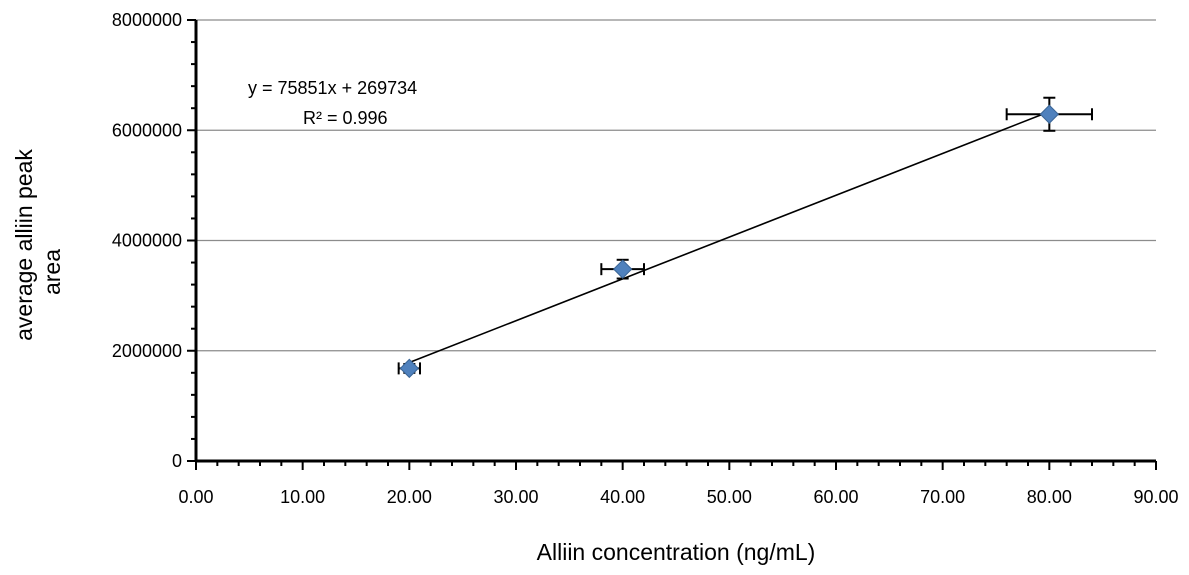 The image size is (1189, 575). Describe the element at coordinates (24, 245) in the screenshot. I see `y-axis-title-line-1: average alliin peak` at that location.